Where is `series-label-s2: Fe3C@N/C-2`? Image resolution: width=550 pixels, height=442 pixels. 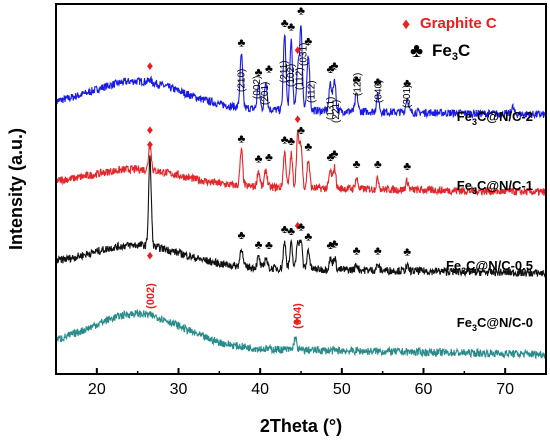 series-label-s2: Fe3C@N/C-2 is located at coordinates (495, 118).